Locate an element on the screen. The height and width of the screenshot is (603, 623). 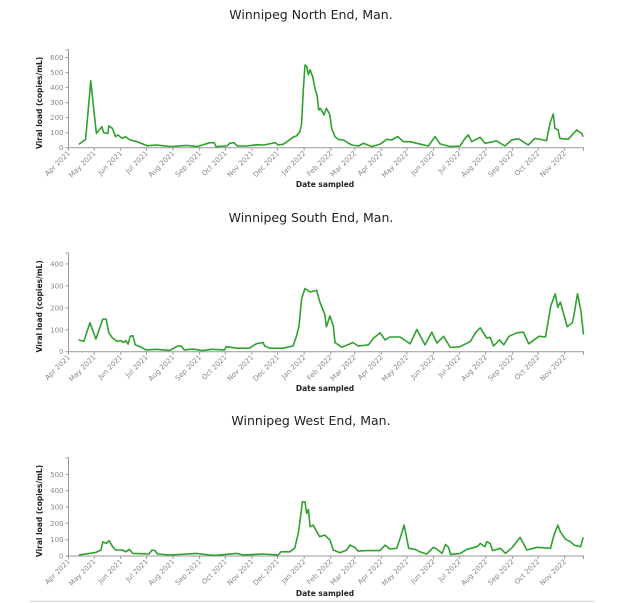
chart-title: Winnipeg South End, Man. is located at coordinates (311, 217).